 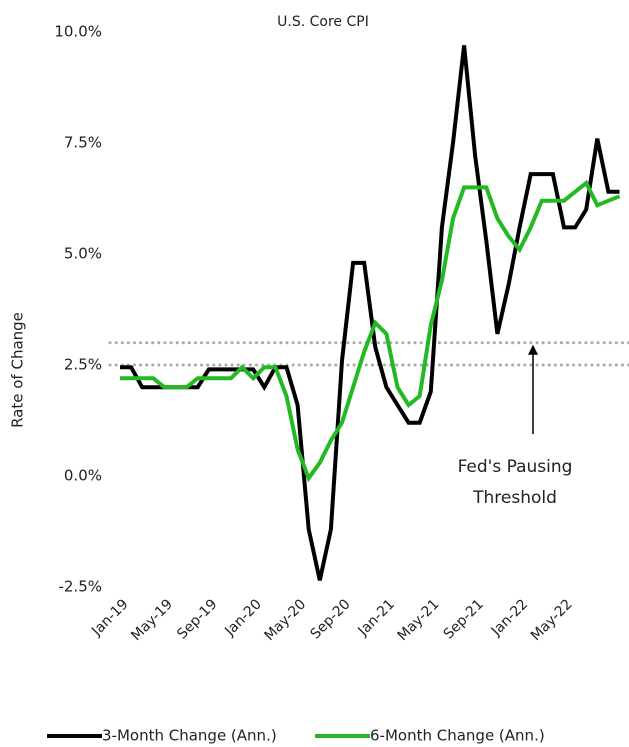 What do you see at coordinates (109, 617) in the screenshot?
I see `x-tick-label: Jan-19` at bounding box center [109, 617].